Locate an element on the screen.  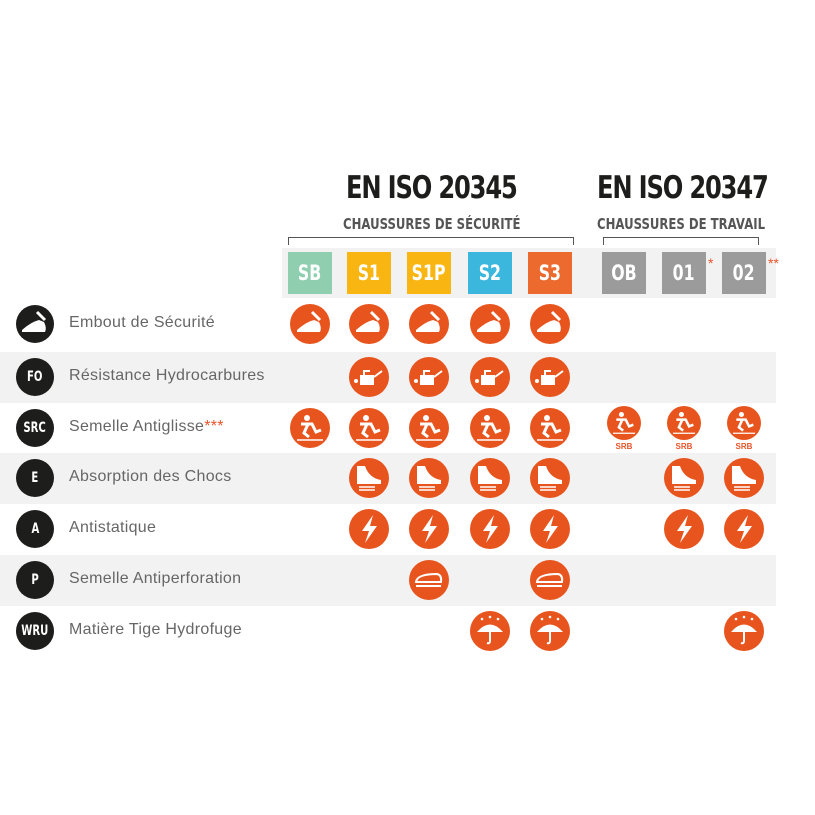
feature-name: Embout de Sécurité is located at coordinates (142, 322).